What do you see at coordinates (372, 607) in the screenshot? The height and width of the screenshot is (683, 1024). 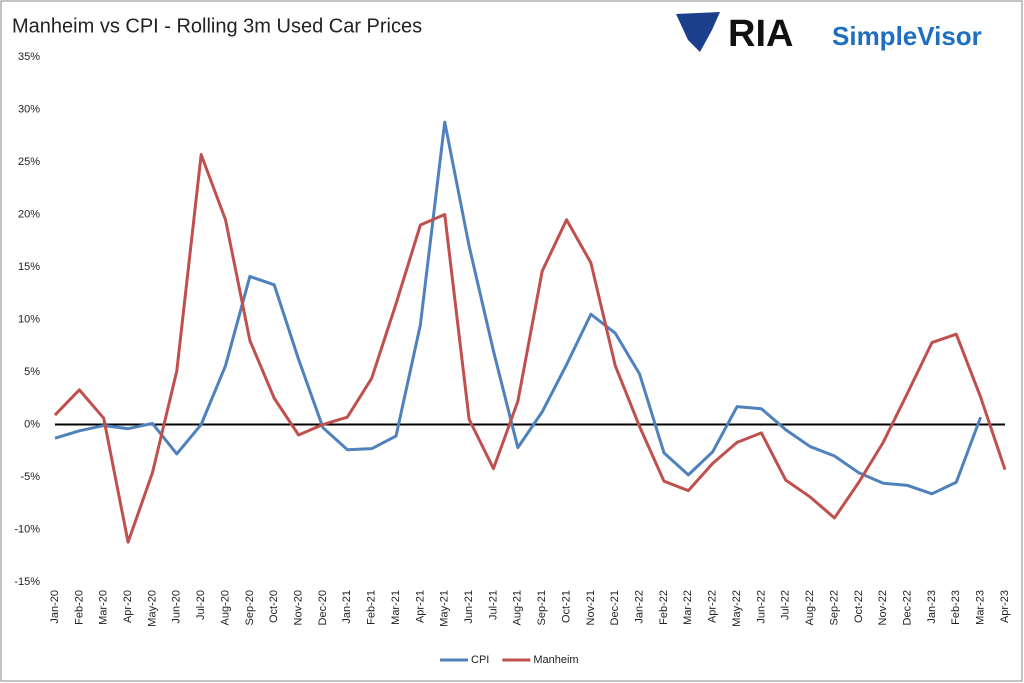 I see `x-tick-label: Feb-21` at bounding box center [372, 607].